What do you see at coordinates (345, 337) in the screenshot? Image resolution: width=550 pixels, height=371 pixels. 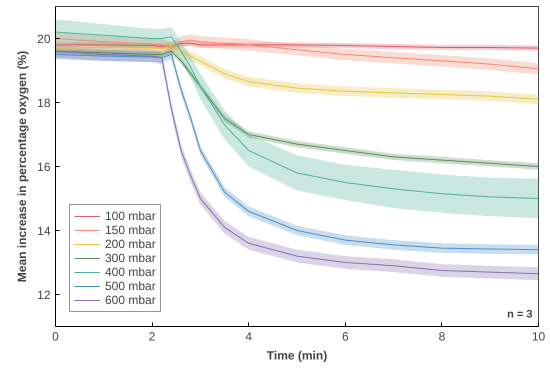 I see `x-tick-label: 6` at bounding box center [345, 337].